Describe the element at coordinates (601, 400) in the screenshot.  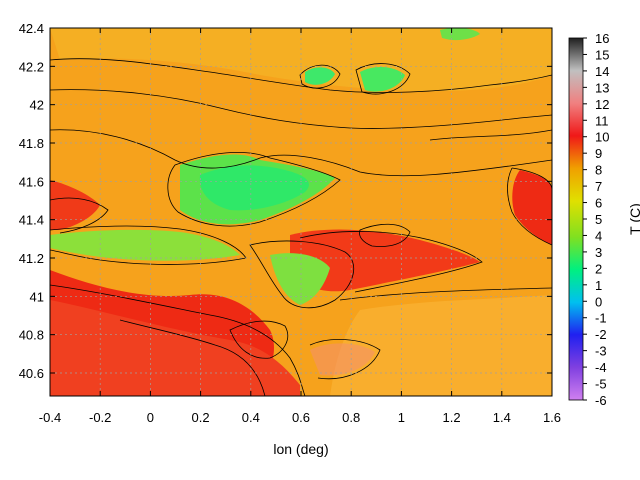
I see `colorbar-tick-label: -6` at that location.